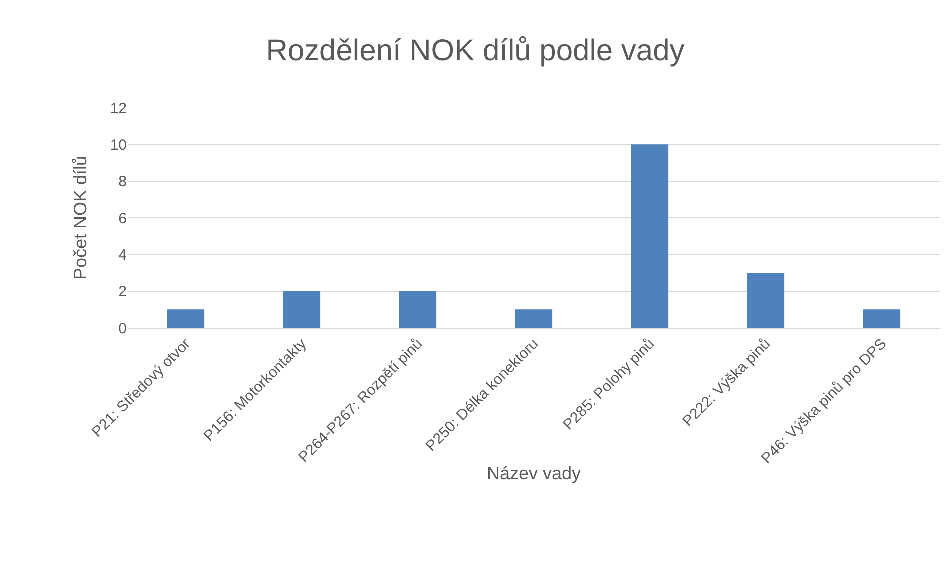 Image resolution: width=951 pixels, height=562 pixels. What do you see at coordinates (122, 182) in the screenshot?
I see `y-tick-label: 8` at bounding box center [122, 182].